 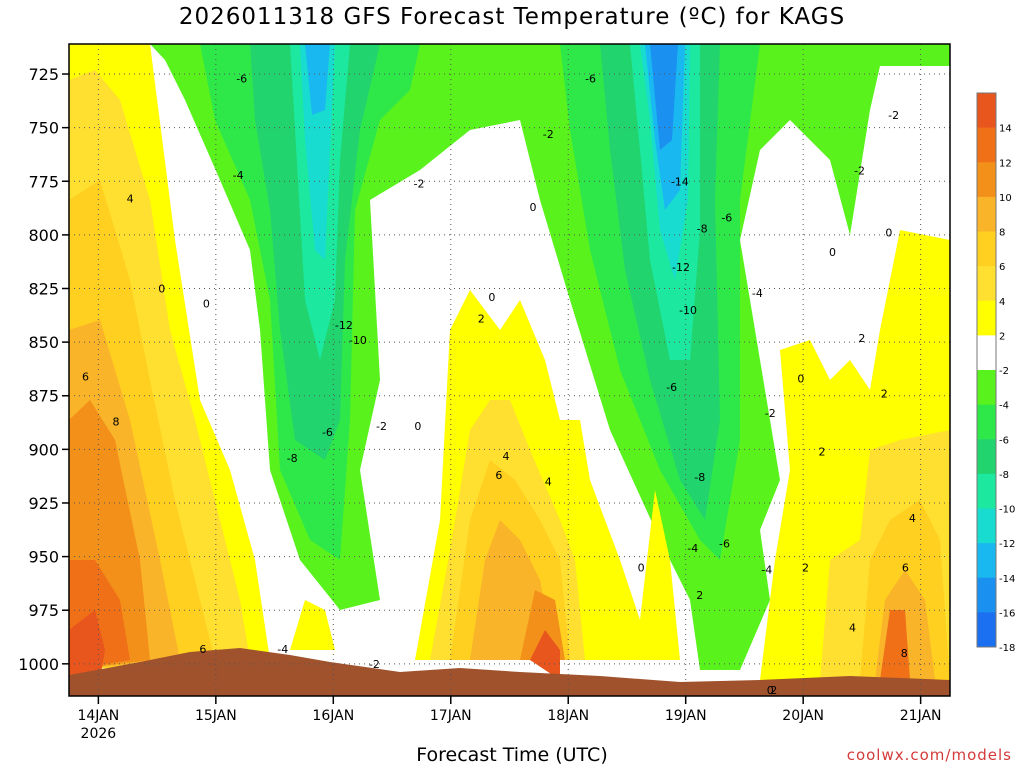 What do you see at coordinates (43, 503) in the screenshot?
I see `y-tick-label: 925` at bounding box center [43, 503].